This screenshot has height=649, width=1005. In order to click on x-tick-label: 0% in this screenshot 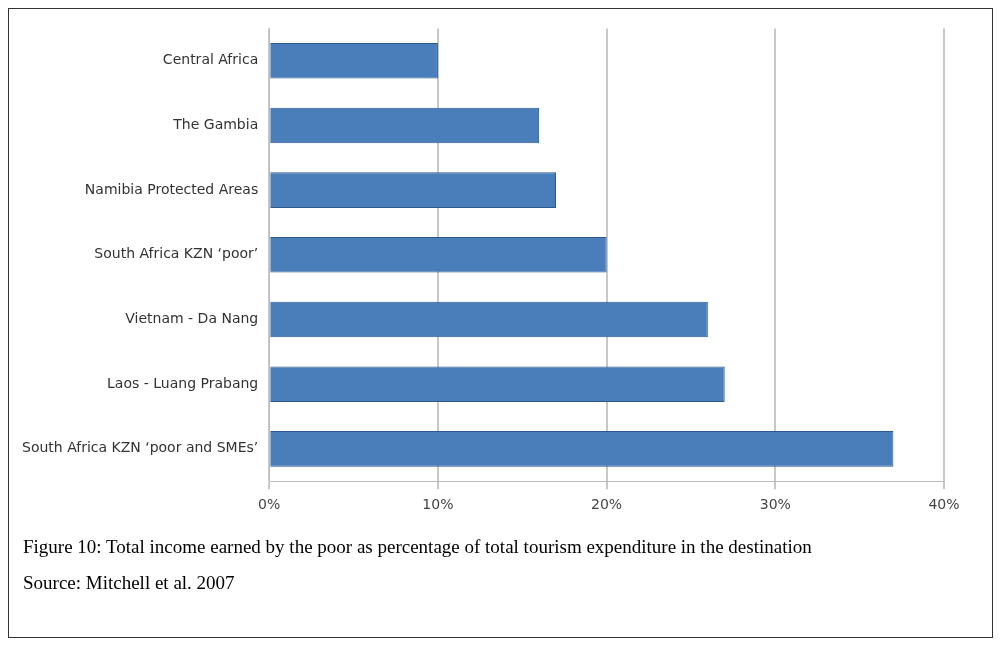, I will do `click(269, 504)`.